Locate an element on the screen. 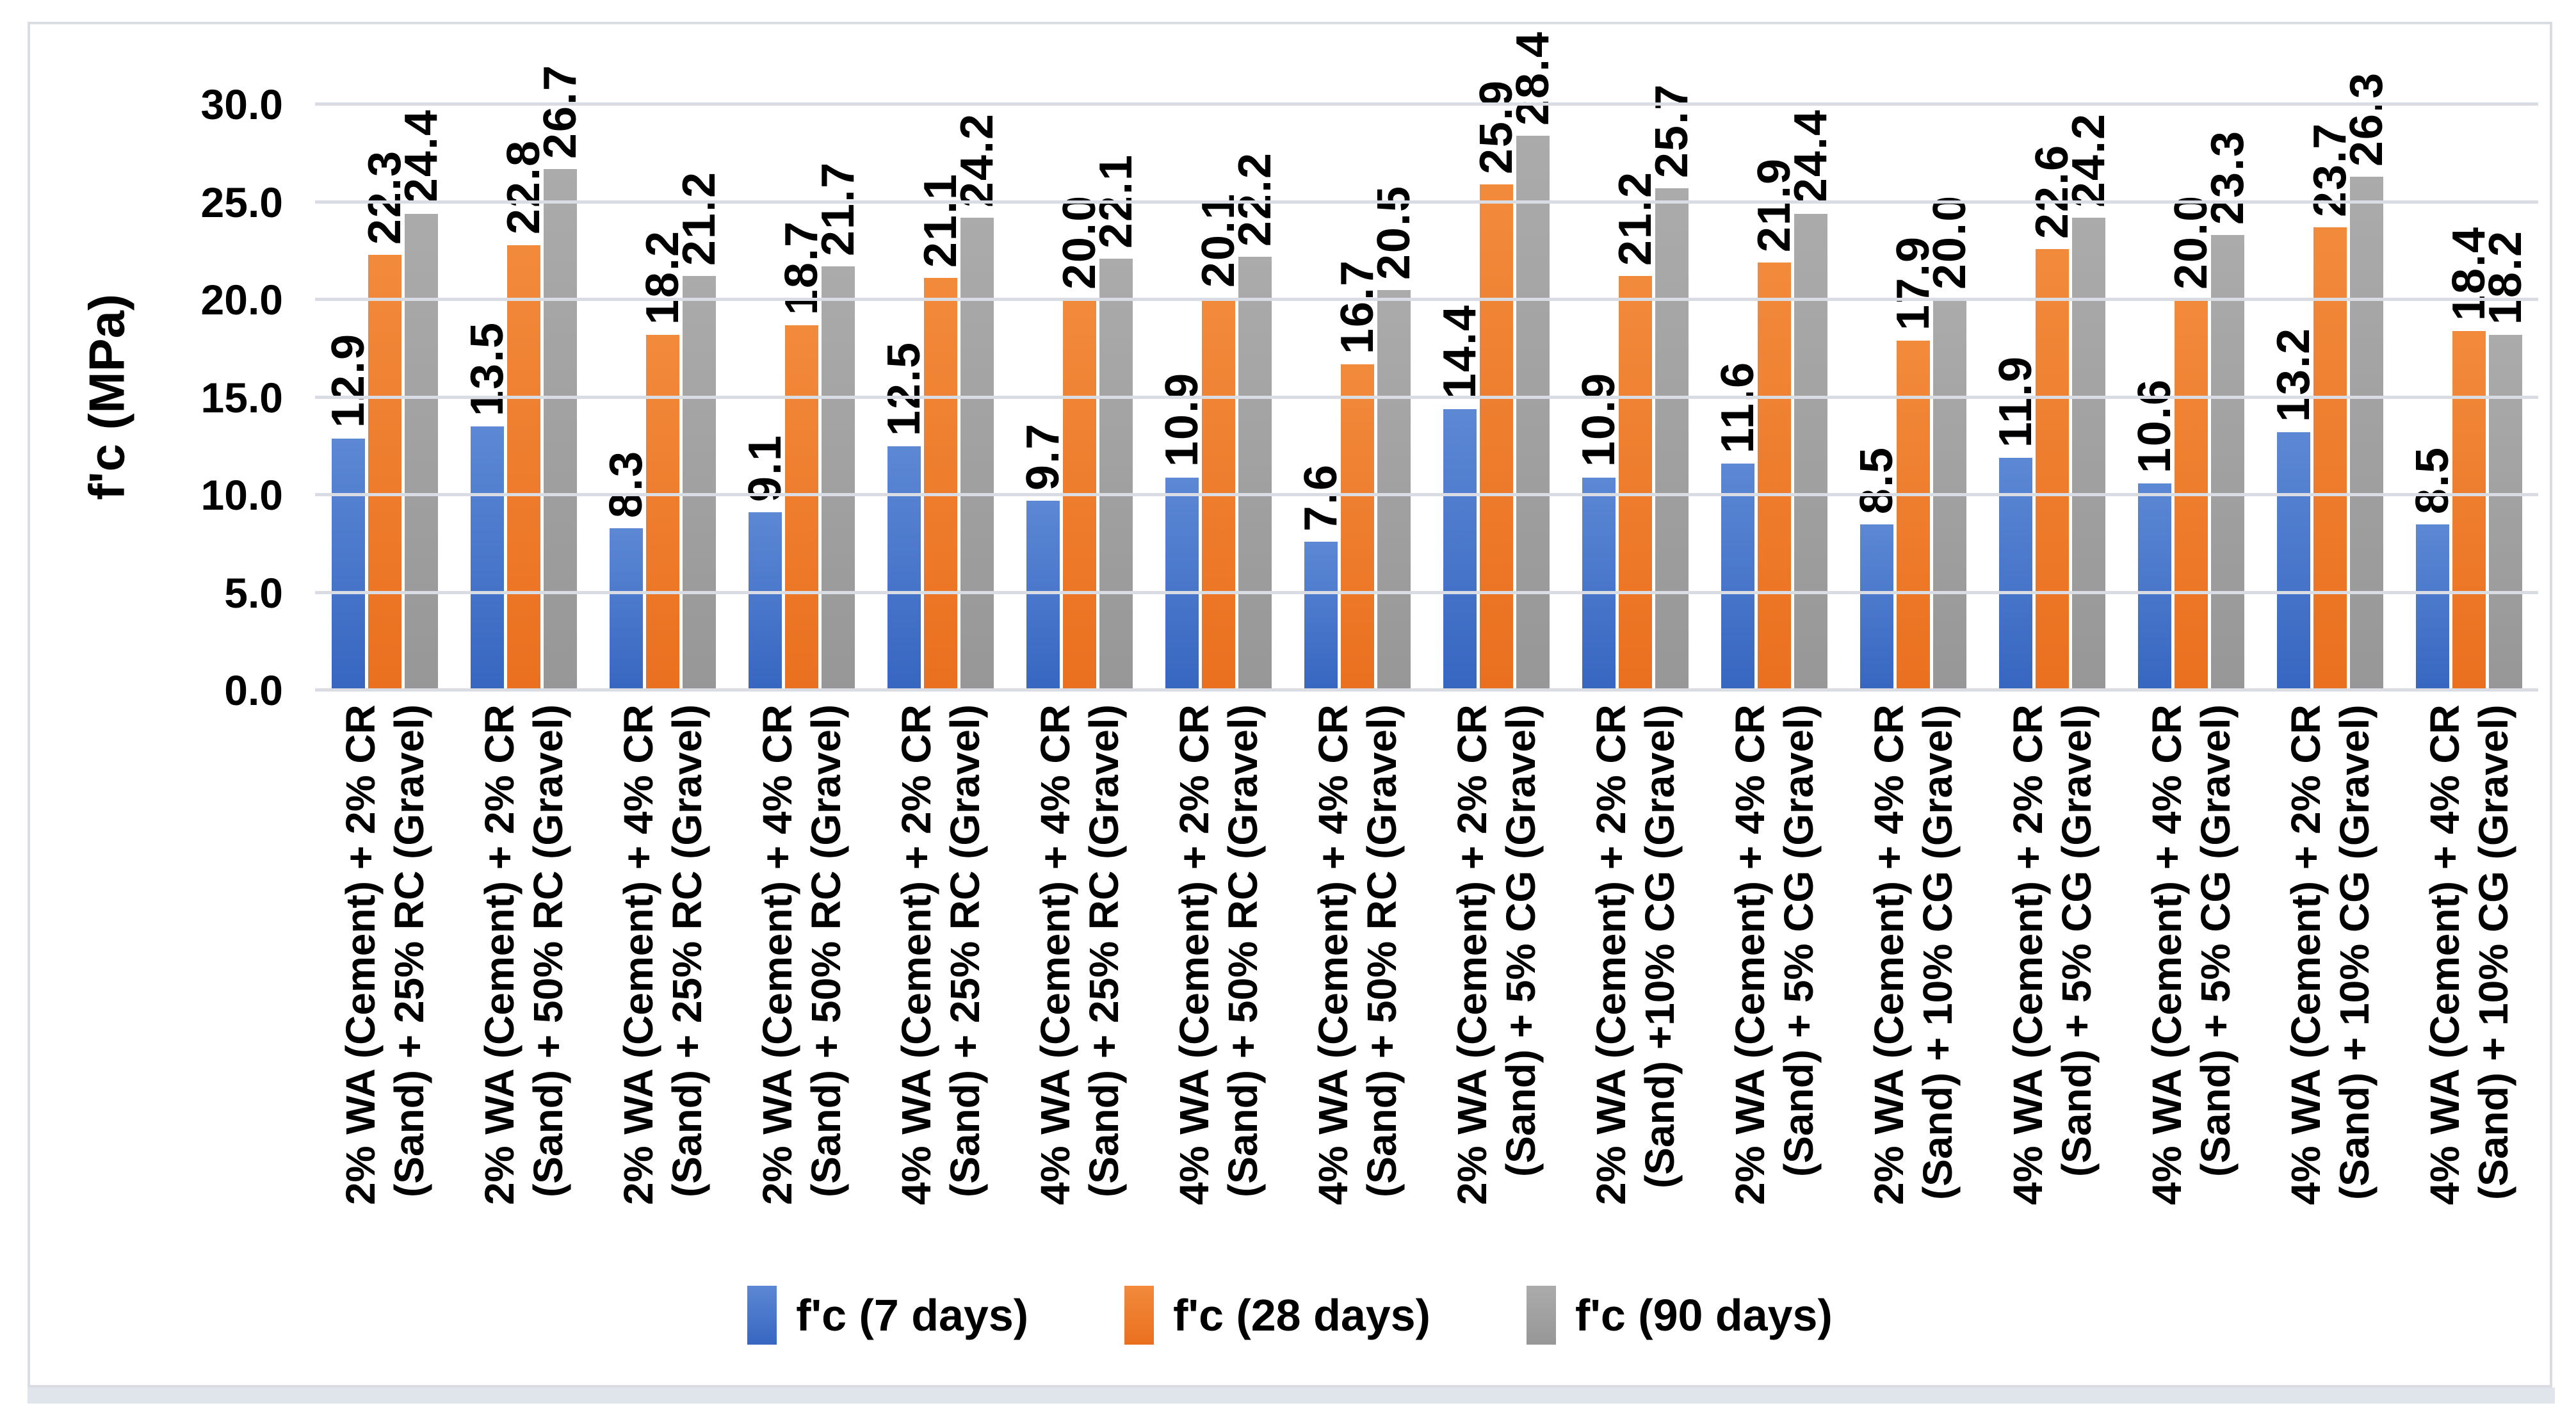 The image size is (2576, 1417). bar-value-label: 26.7 is located at coordinates (560, 111).